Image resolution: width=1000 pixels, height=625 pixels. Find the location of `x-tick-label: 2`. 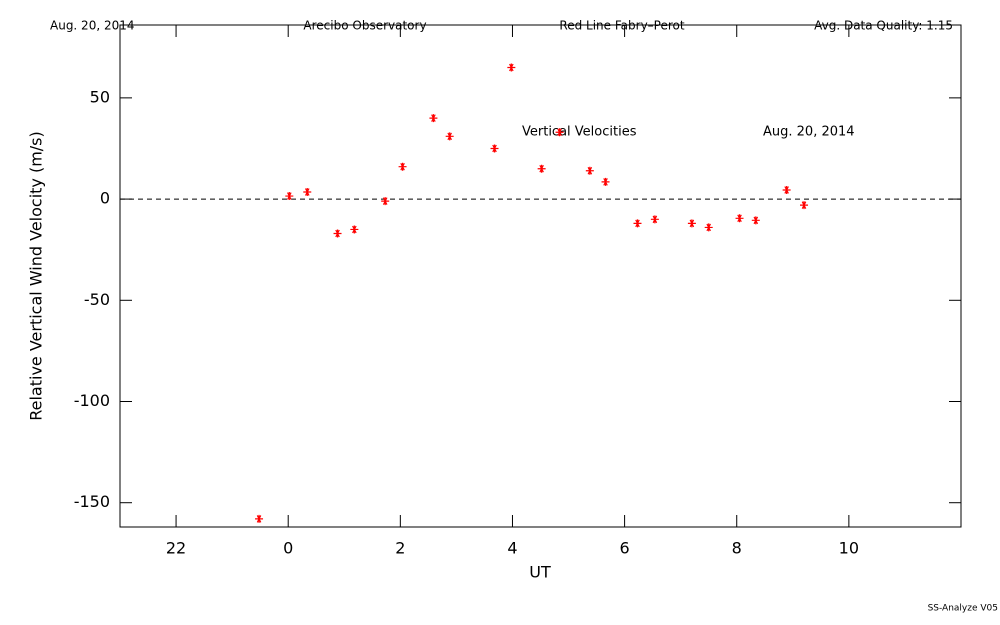

x-tick-label: 2 is located at coordinates (400, 548).